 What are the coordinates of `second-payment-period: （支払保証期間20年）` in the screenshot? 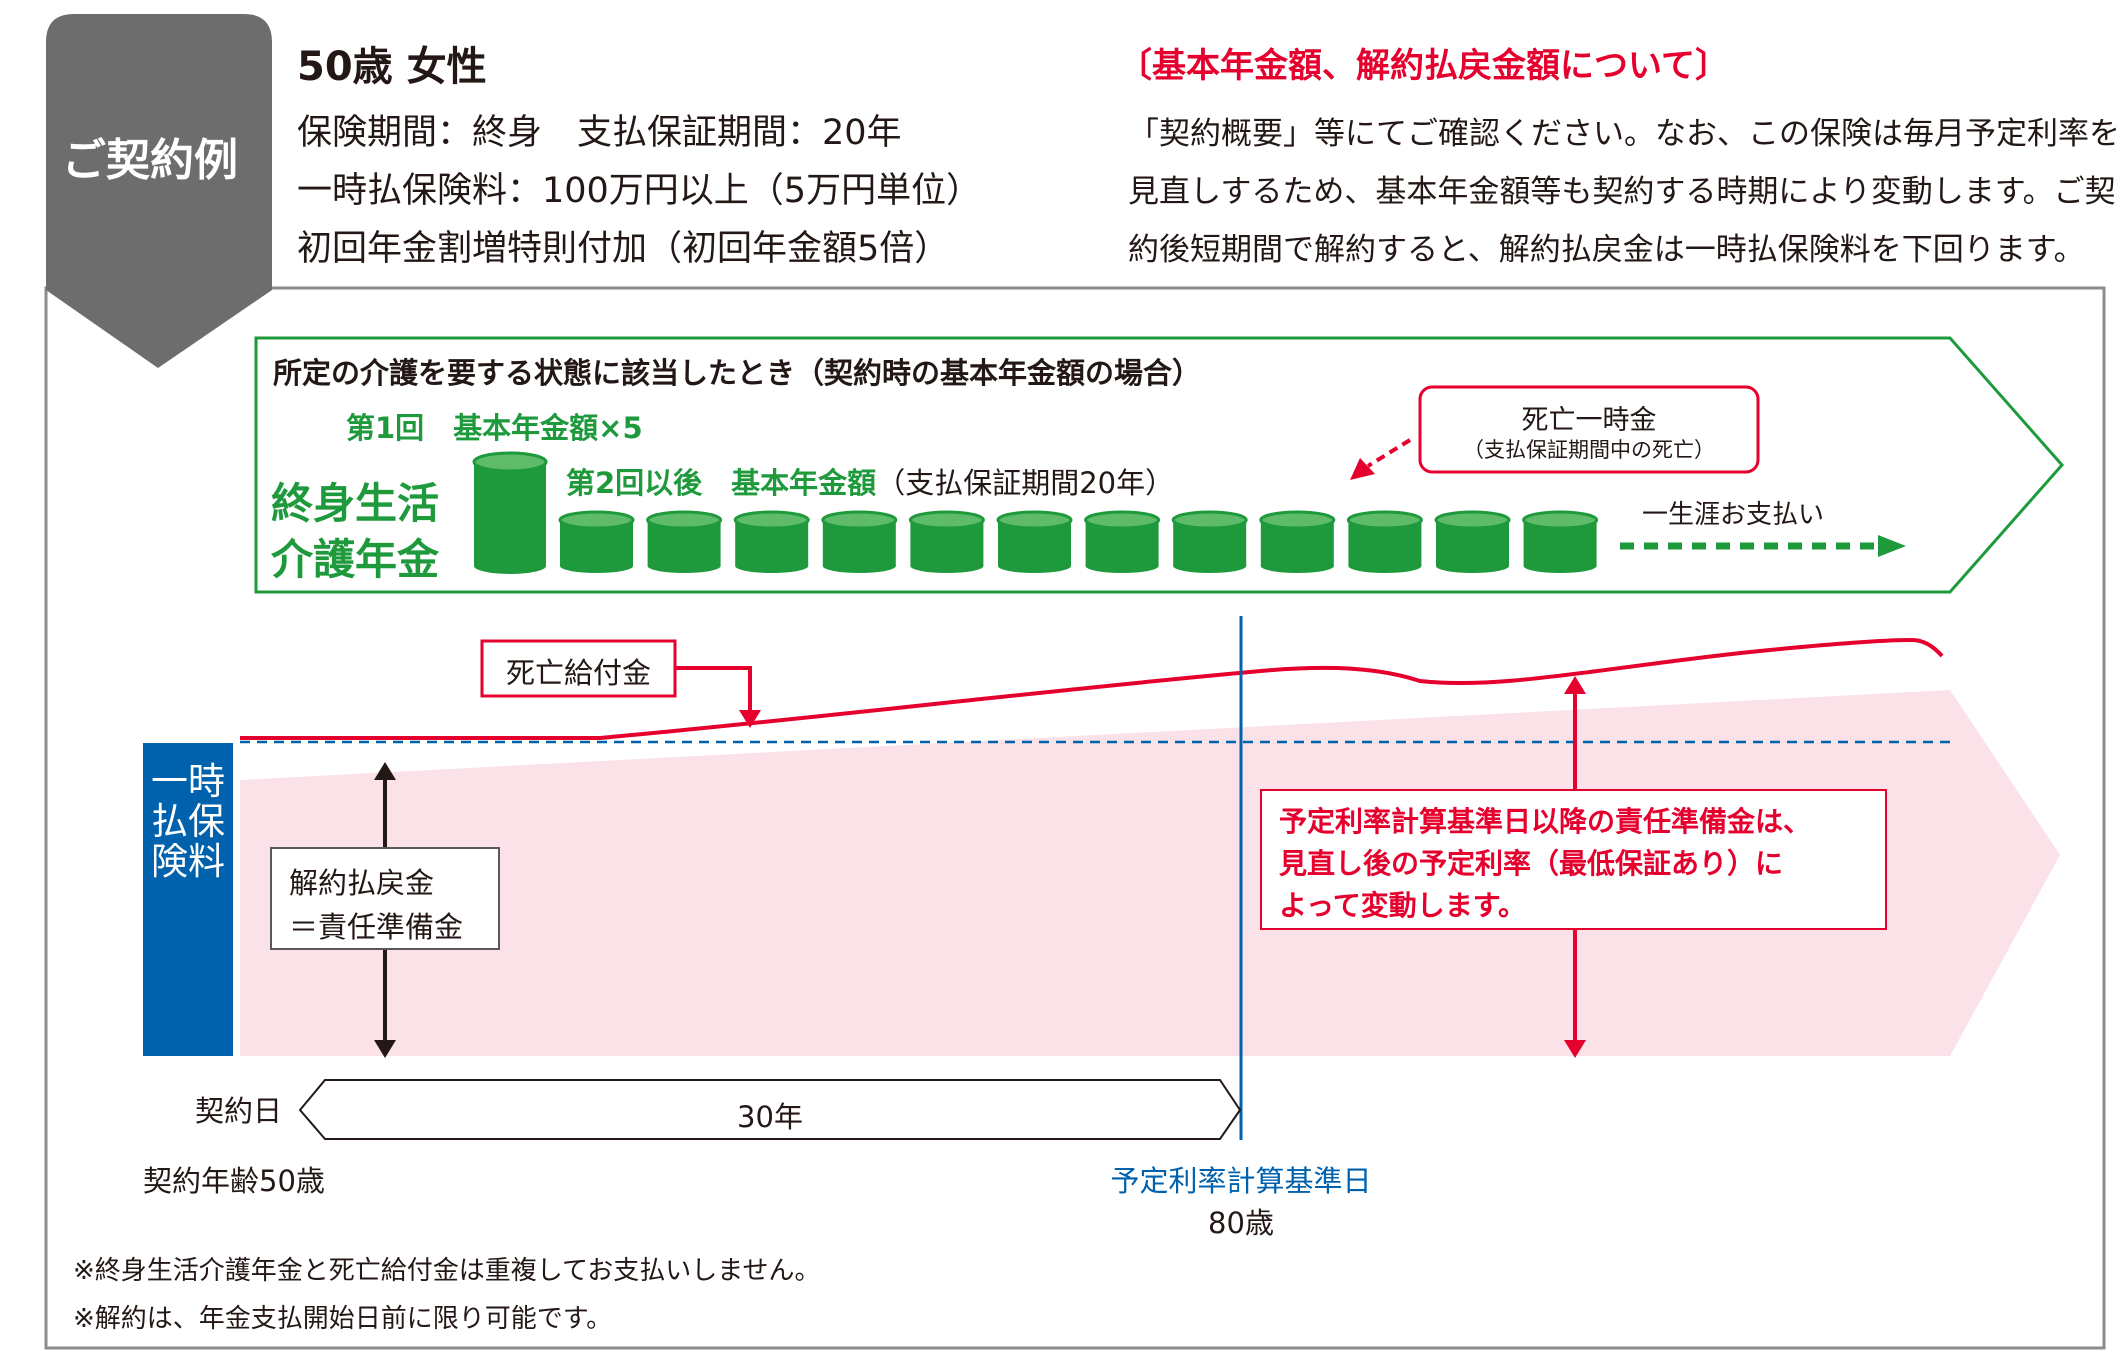 It's located at (1025, 483).